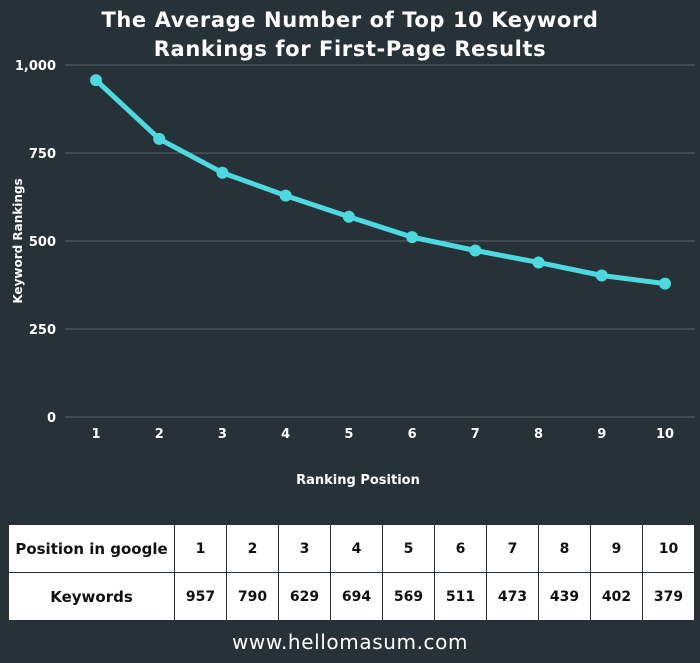 The image size is (700, 663). What do you see at coordinates (601, 434) in the screenshot?
I see `x-tick-label: 9` at bounding box center [601, 434].